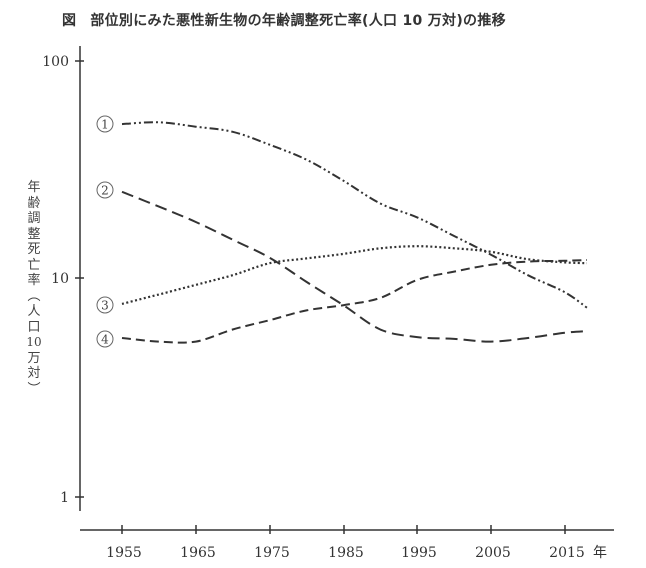 This screenshot has width=646, height=568. I want to click on y-label-char: 齢, so click(34, 203).